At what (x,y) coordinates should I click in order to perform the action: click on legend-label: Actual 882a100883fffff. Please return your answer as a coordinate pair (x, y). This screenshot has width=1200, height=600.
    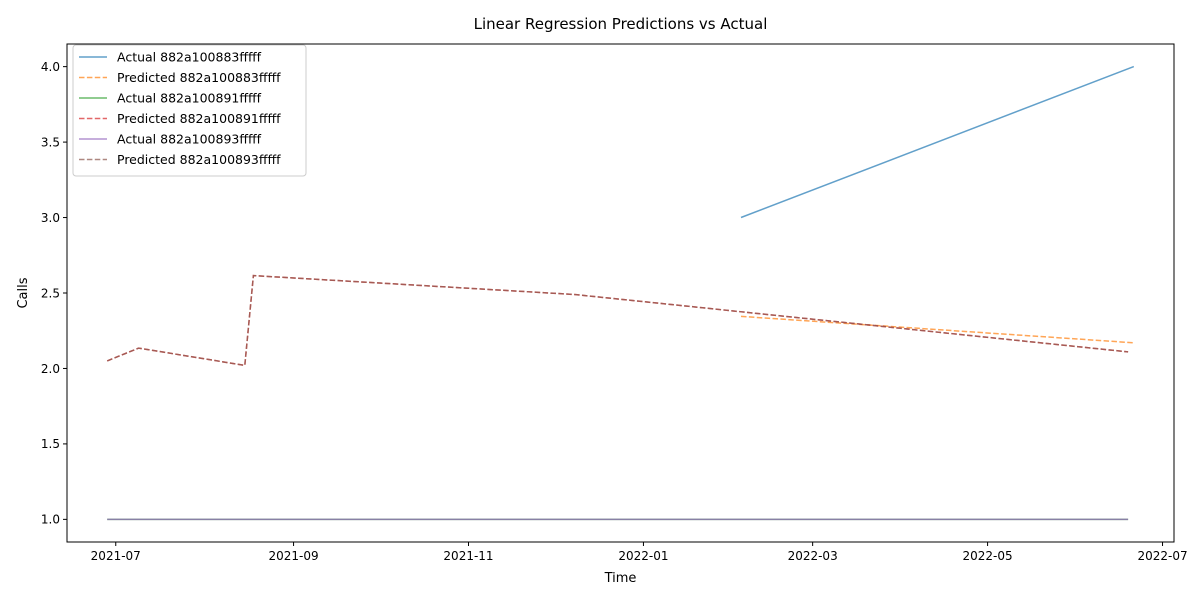
    Looking at the image, I should click on (189, 57).